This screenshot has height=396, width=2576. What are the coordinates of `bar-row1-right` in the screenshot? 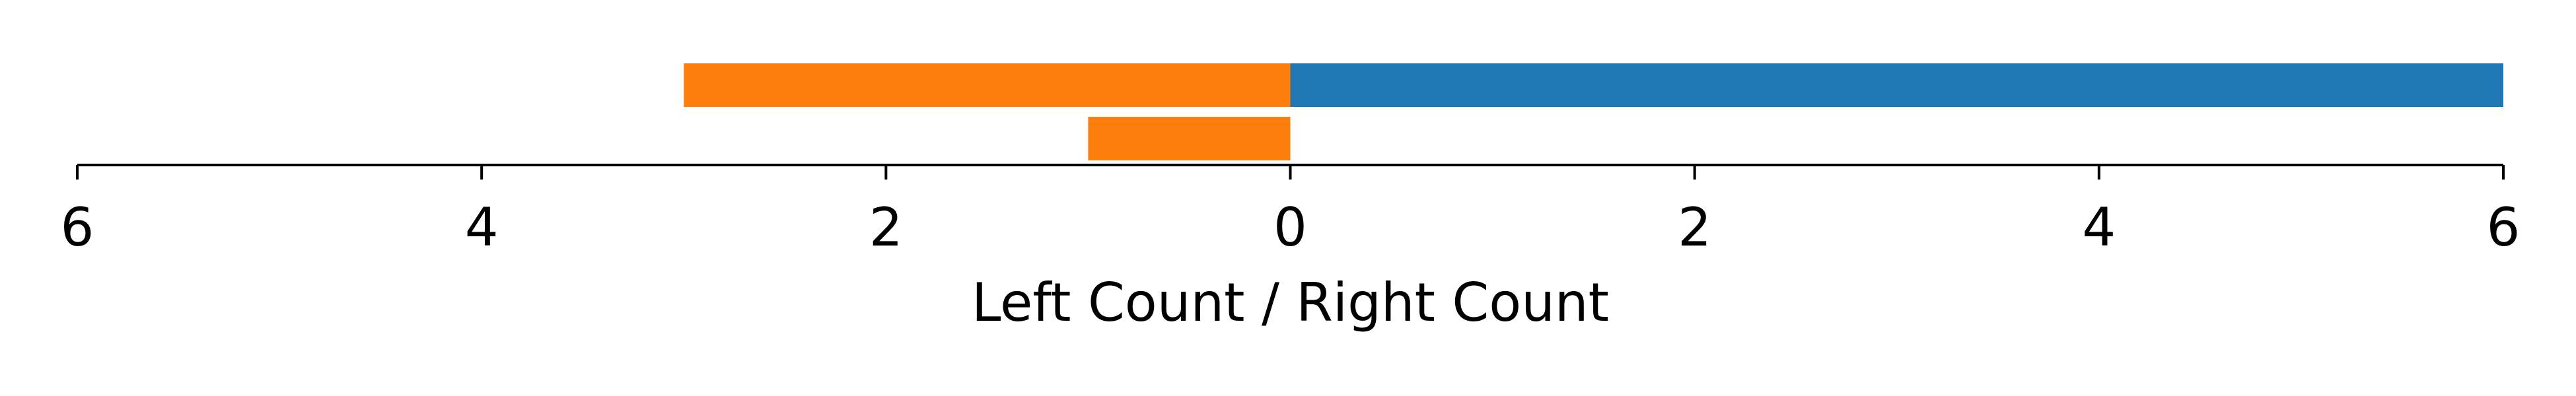 It's located at (1897, 85).